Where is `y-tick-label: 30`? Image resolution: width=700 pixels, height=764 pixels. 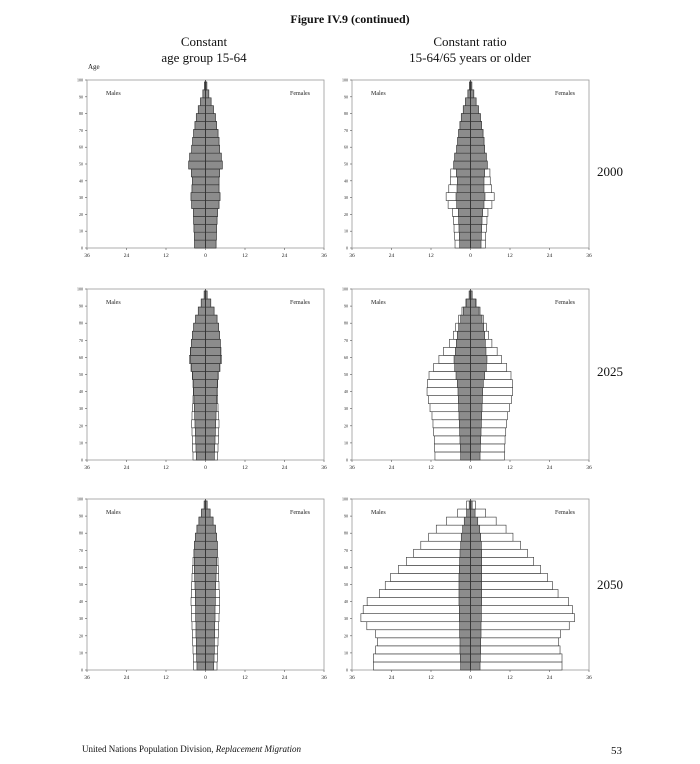
y-tick-label: 30 is located at coordinates (346, 408).